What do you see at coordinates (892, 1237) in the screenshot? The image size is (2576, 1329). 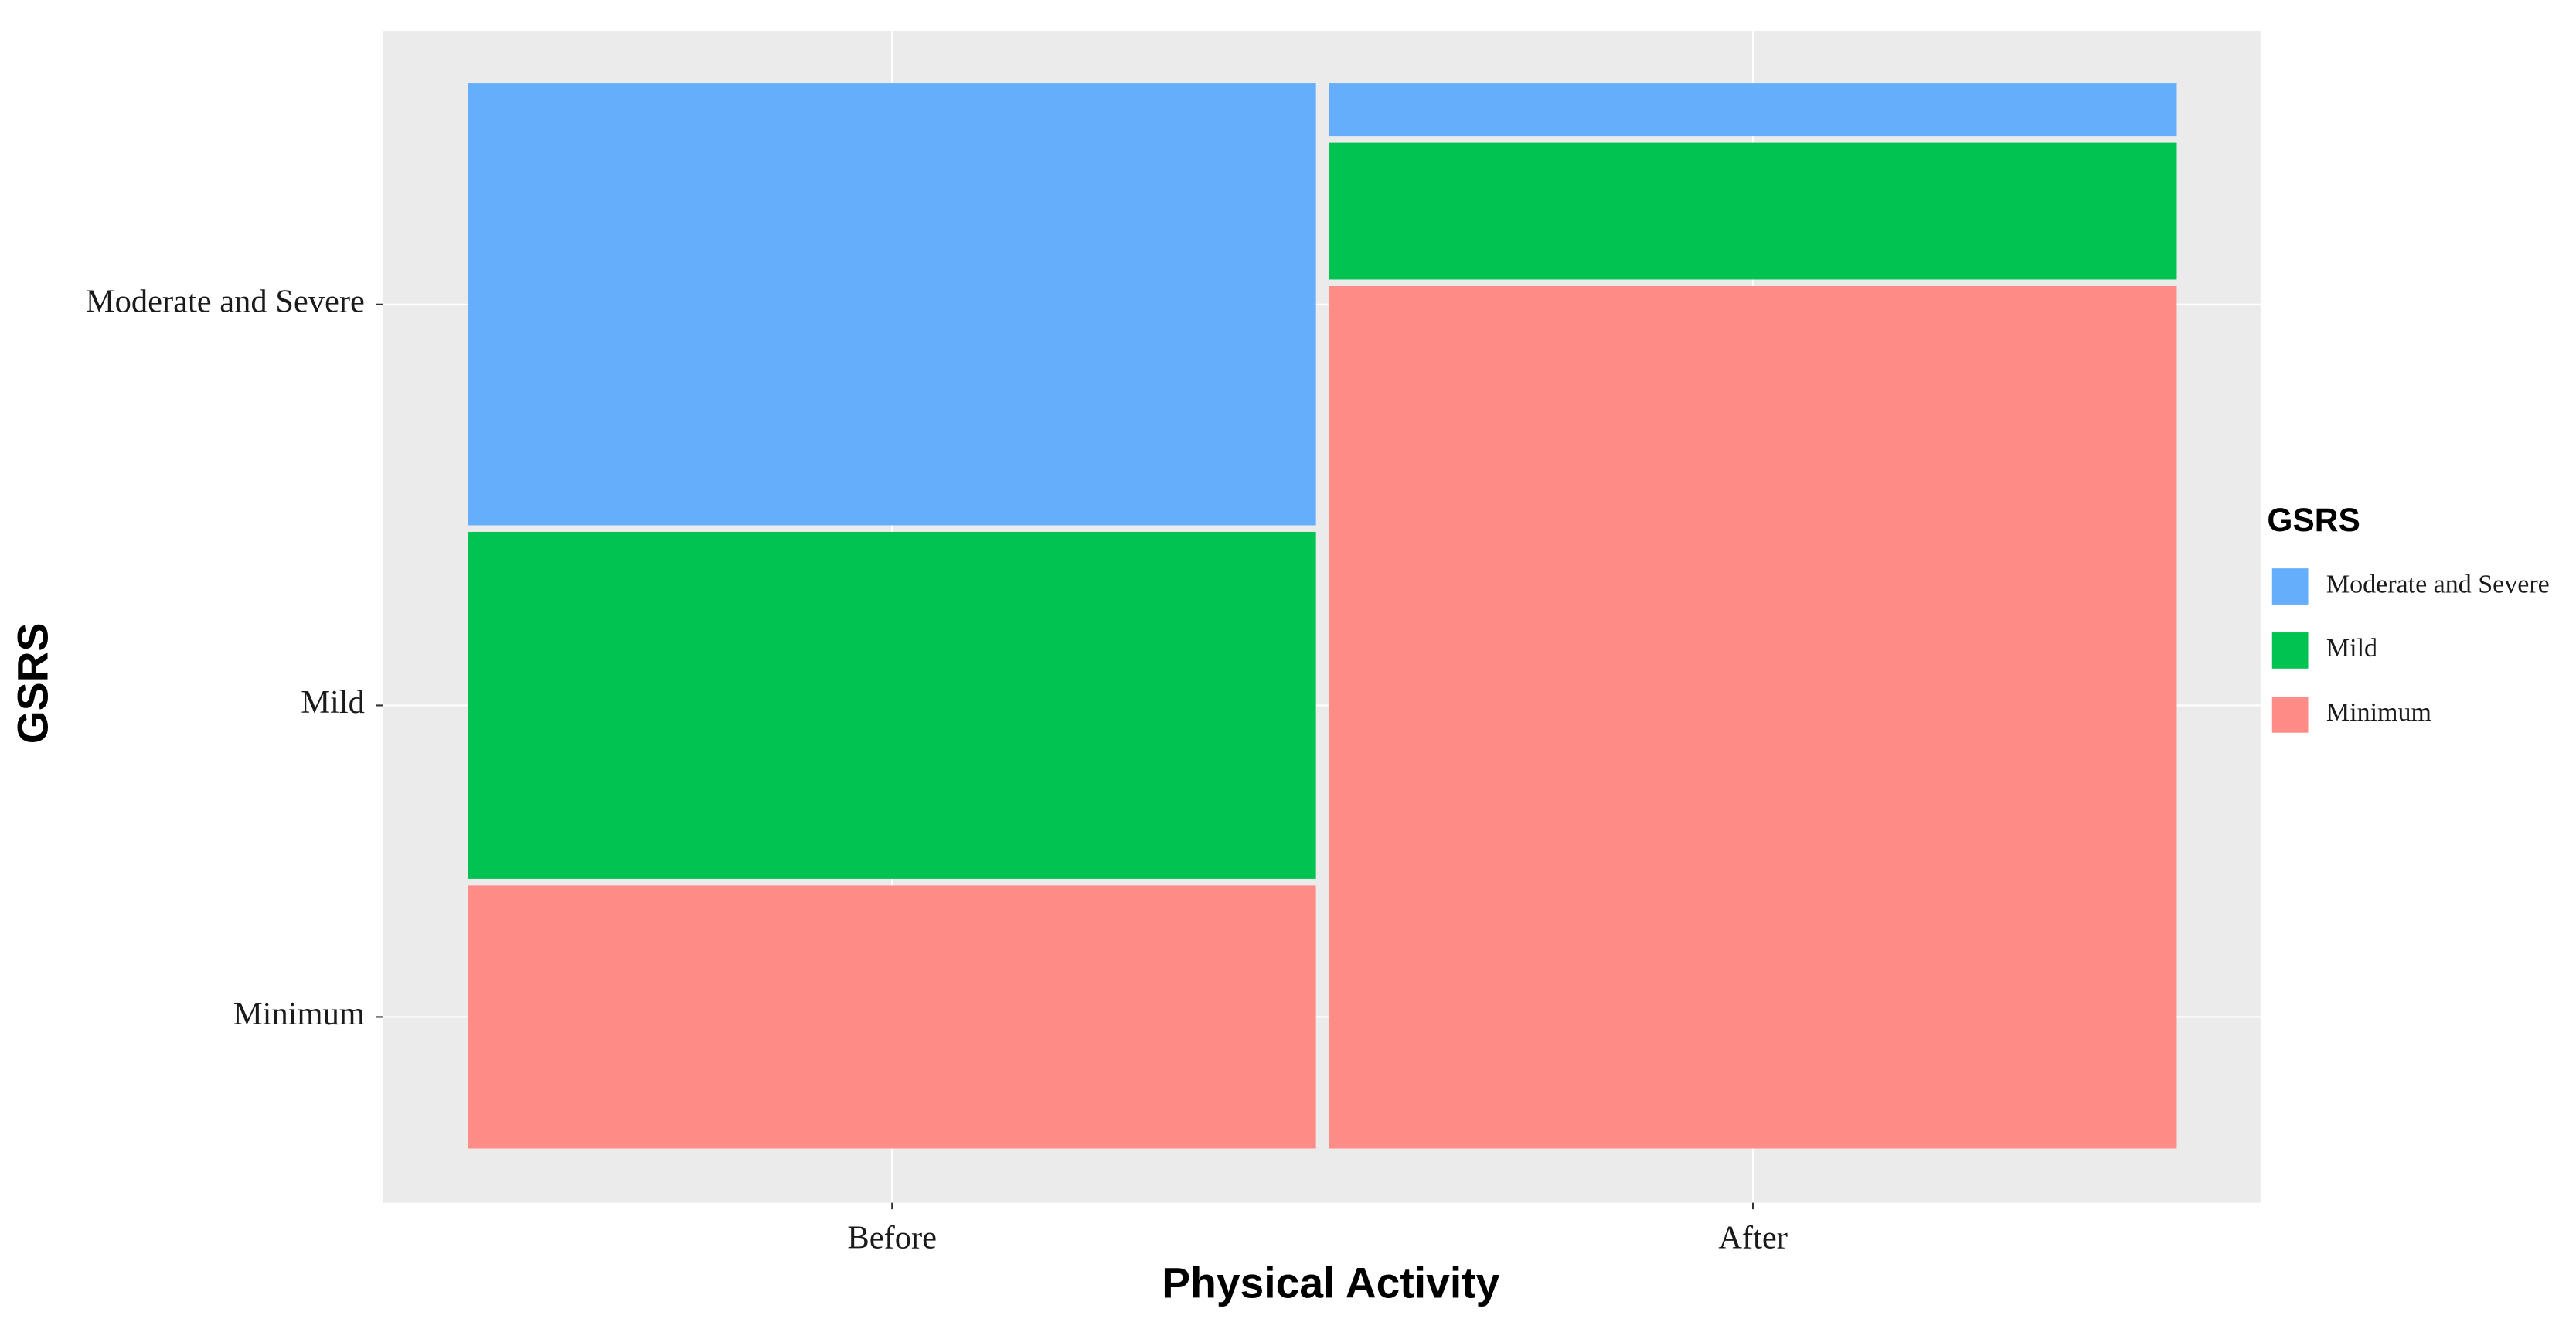 I see `x-tick-label: Before` at bounding box center [892, 1237].